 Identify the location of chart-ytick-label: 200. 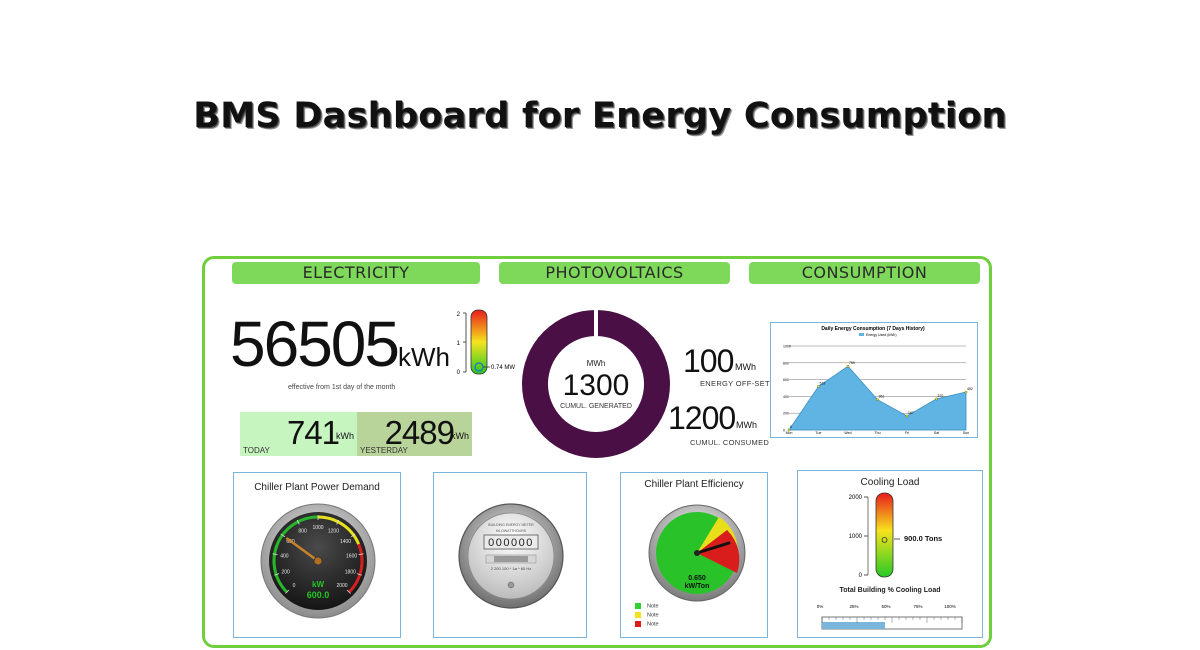
(786, 414).